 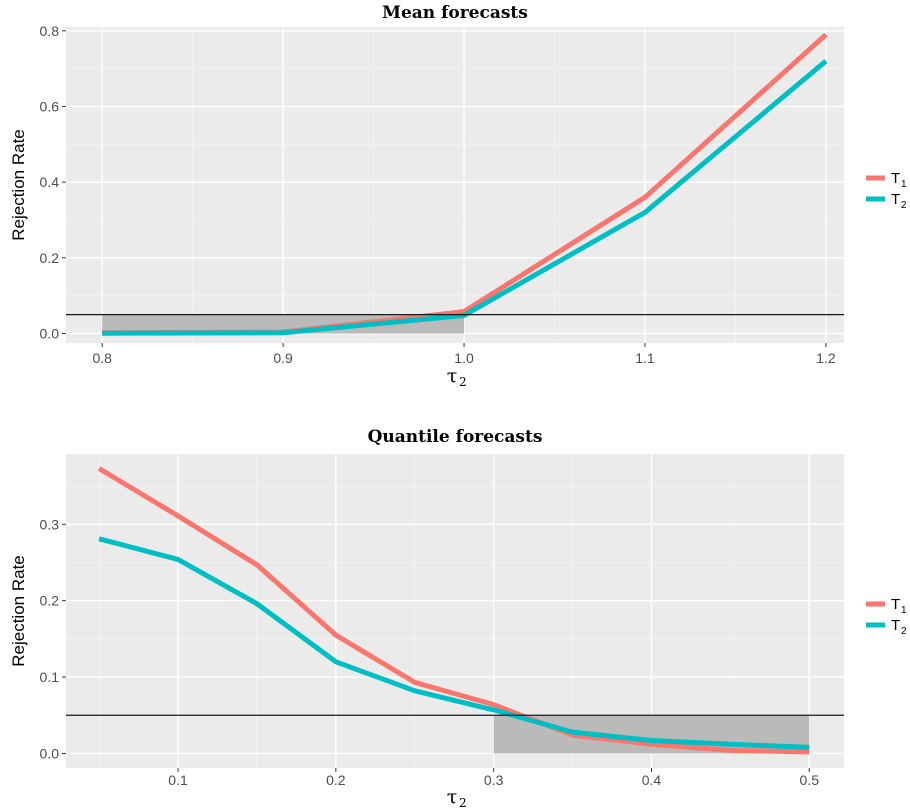 I want to click on x-tick-label: 0.2, so click(x=336, y=780).